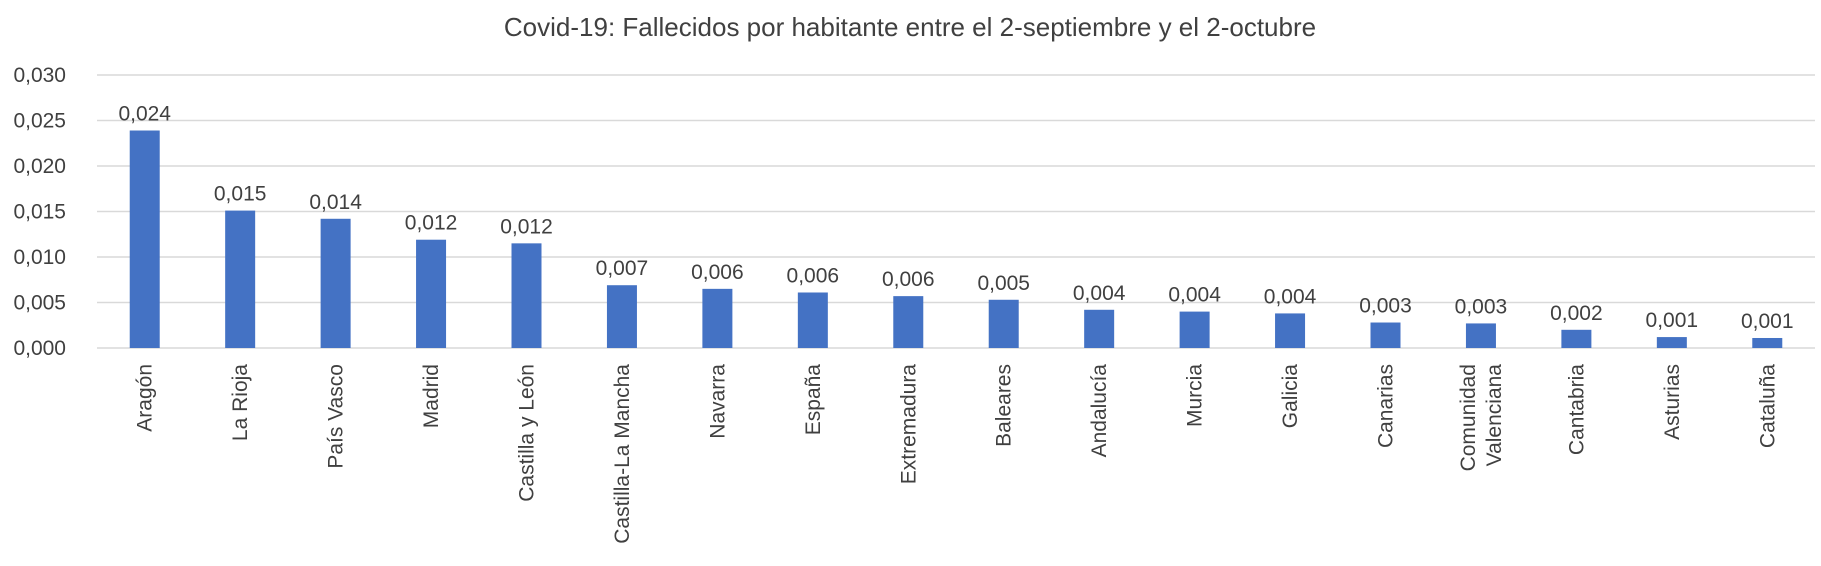 The height and width of the screenshot is (566, 1821). What do you see at coordinates (1003, 283) in the screenshot?
I see `data-label: 0,005` at bounding box center [1003, 283].